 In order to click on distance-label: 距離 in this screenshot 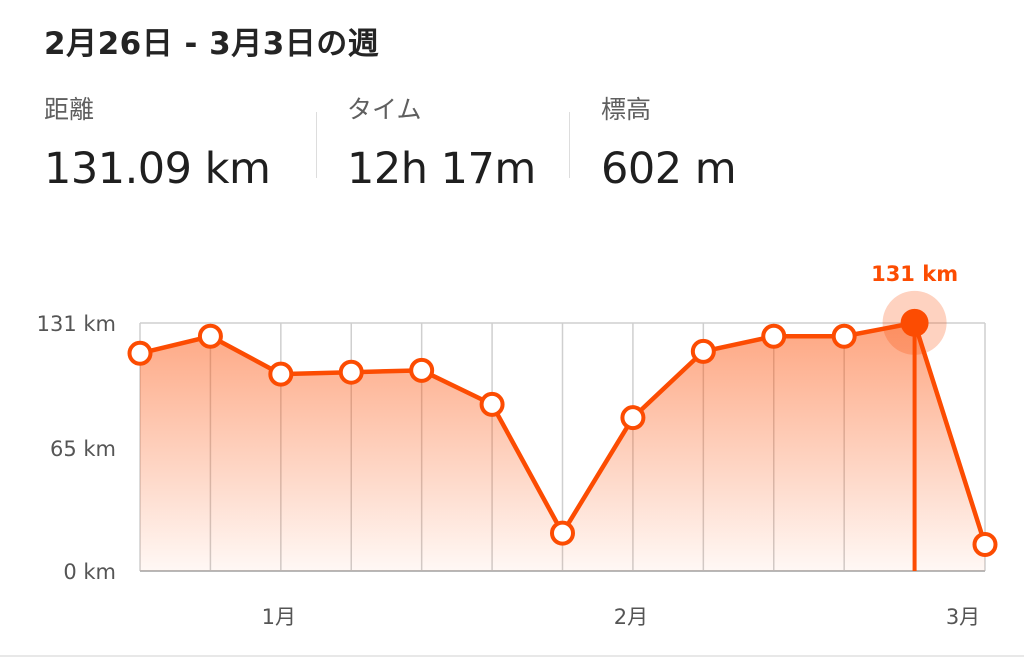, I will do `click(69, 109)`.